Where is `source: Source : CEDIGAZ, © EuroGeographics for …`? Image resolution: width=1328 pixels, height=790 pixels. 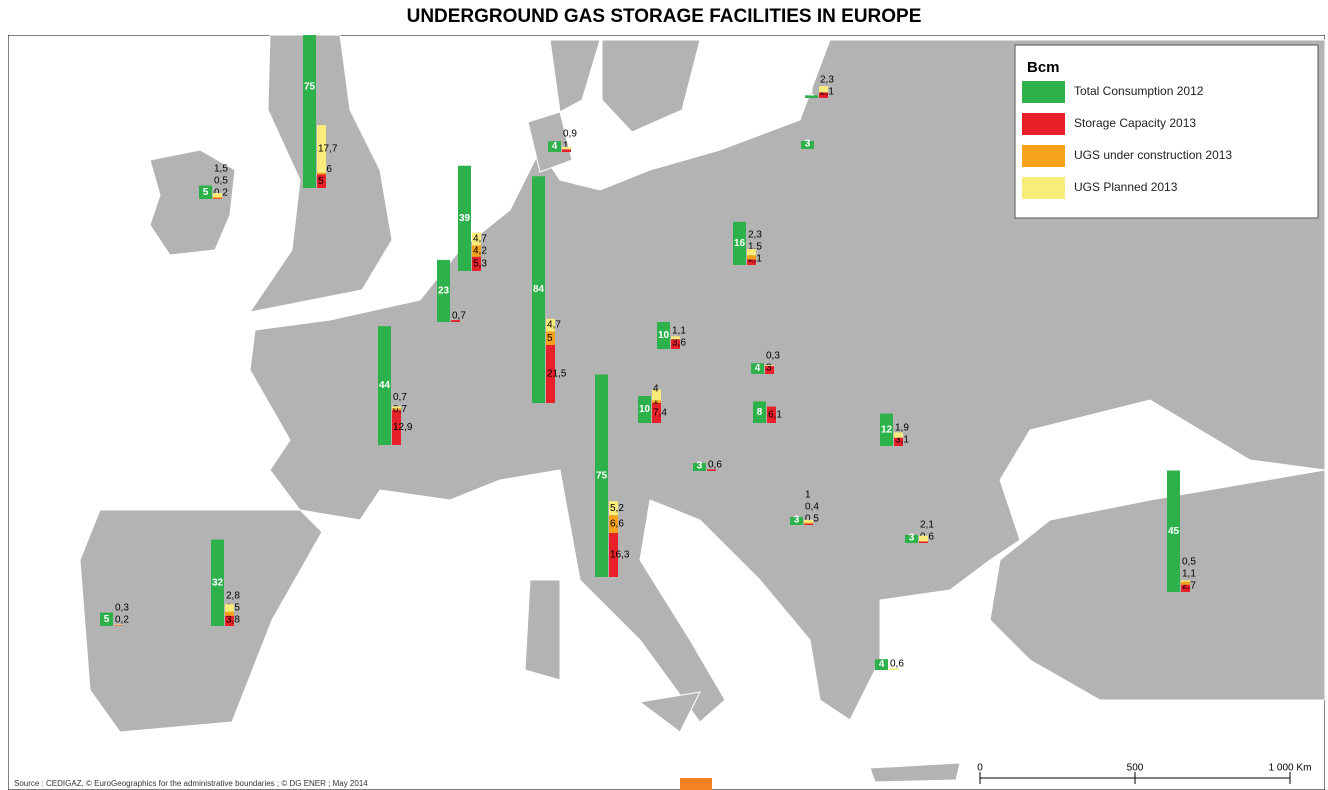
source: Source : CEDIGAZ, © EuroGeographics for … is located at coordinates (191, 783).